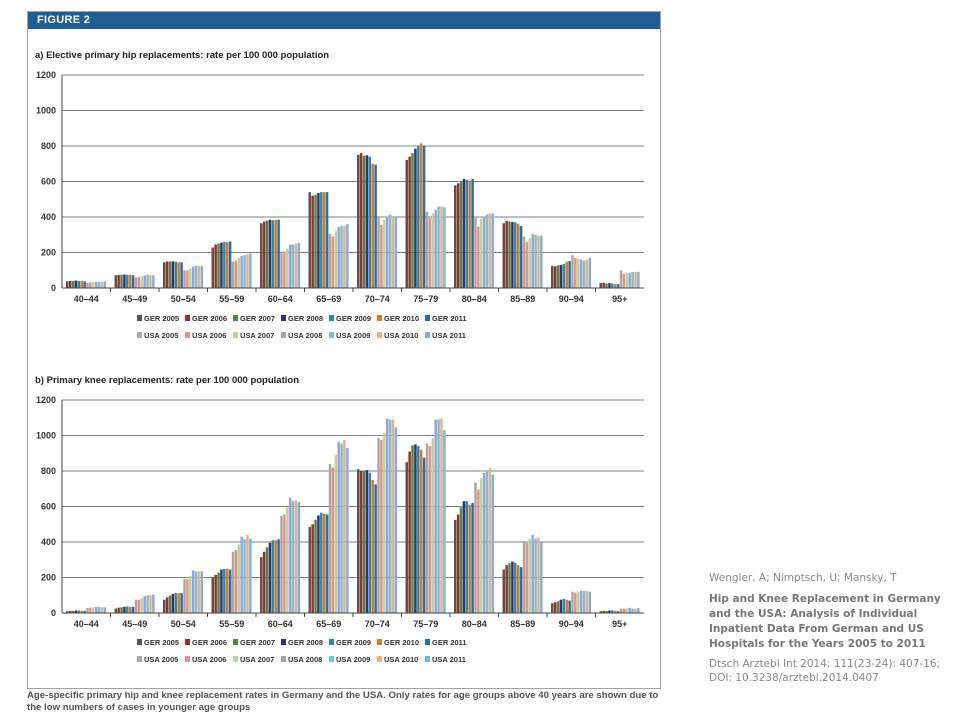 This screenshot has width=960, height=720. I want to click on x-tick-label: 40–44, so click(86, 299).